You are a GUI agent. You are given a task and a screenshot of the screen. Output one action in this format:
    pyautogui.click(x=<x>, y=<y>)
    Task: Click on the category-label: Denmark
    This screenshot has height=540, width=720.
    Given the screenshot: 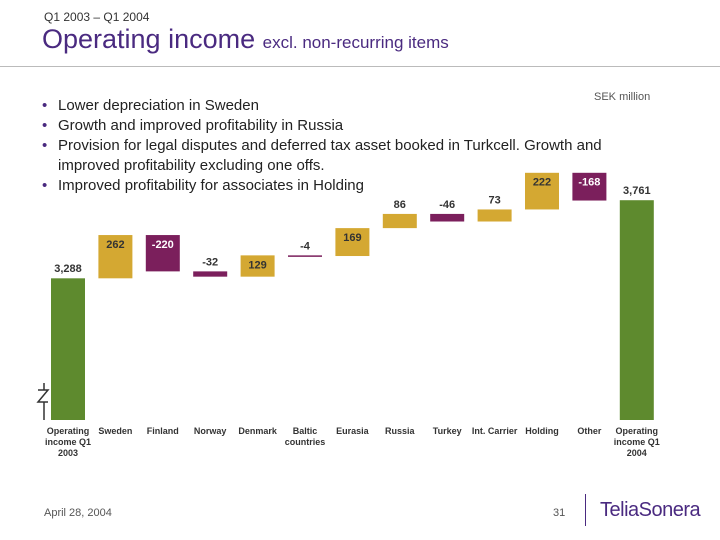 What is the action you would take?
    pyautogui.click(x=257, y=431)
    